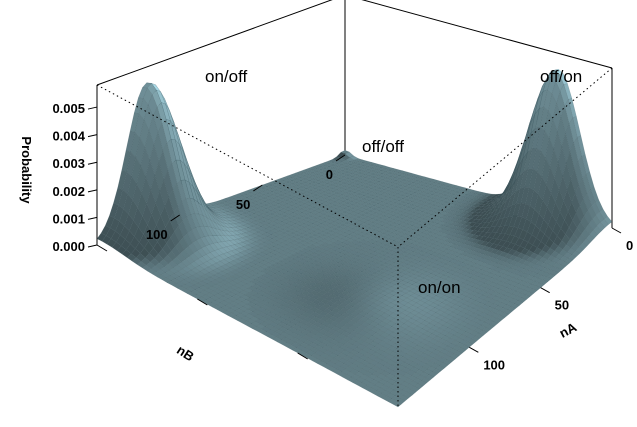 The image size is (637, 427). I want to click on peak-label: off/on, so click(561, 76).